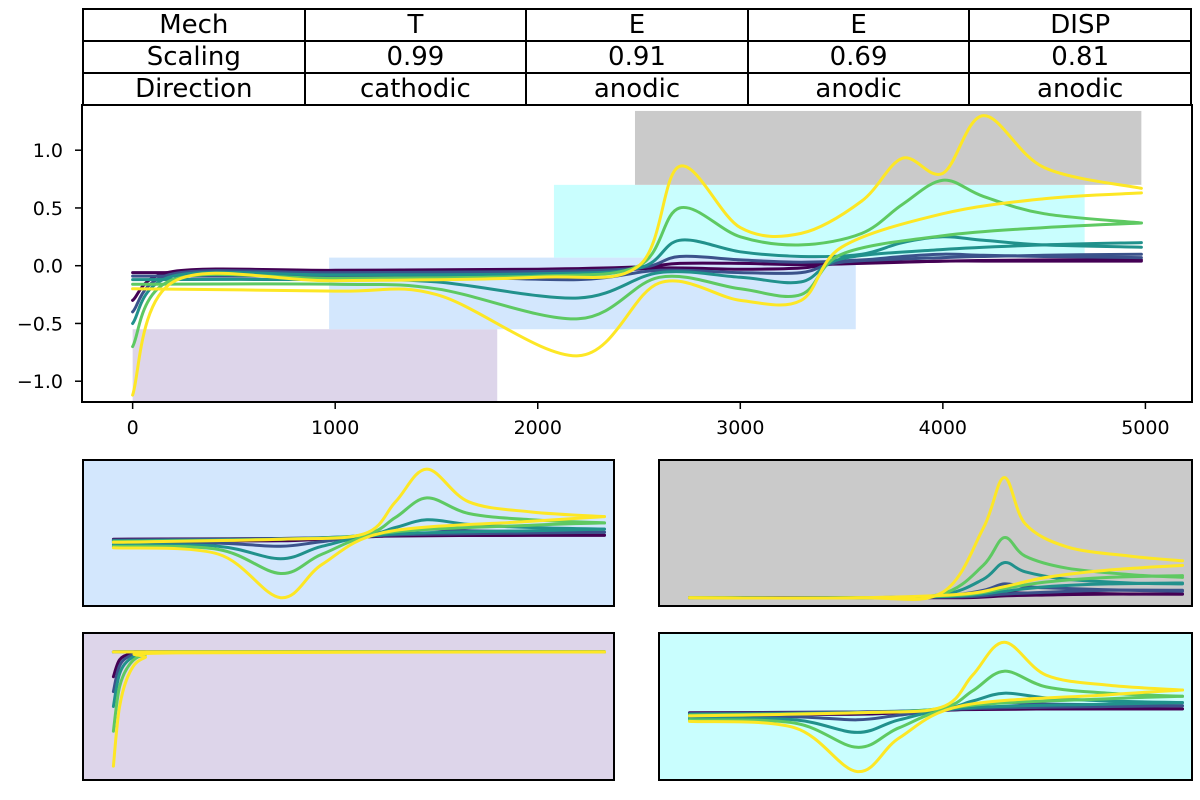 The width and height of the screenshot is (1200, 800). What do you see at coordinates (335, 428) in the screenshot?
I see `x-tick-label: 1000` at bounding box center [335, 428].